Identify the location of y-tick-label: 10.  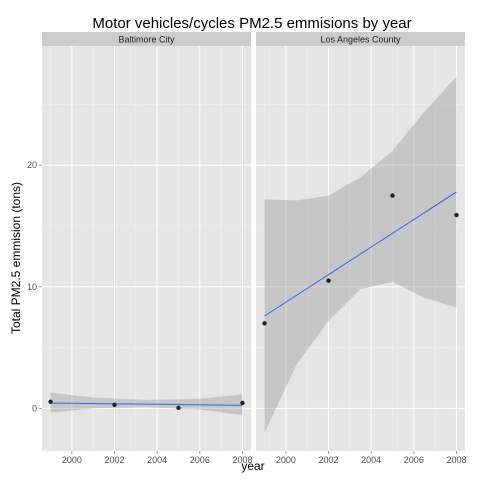
(32, 287).